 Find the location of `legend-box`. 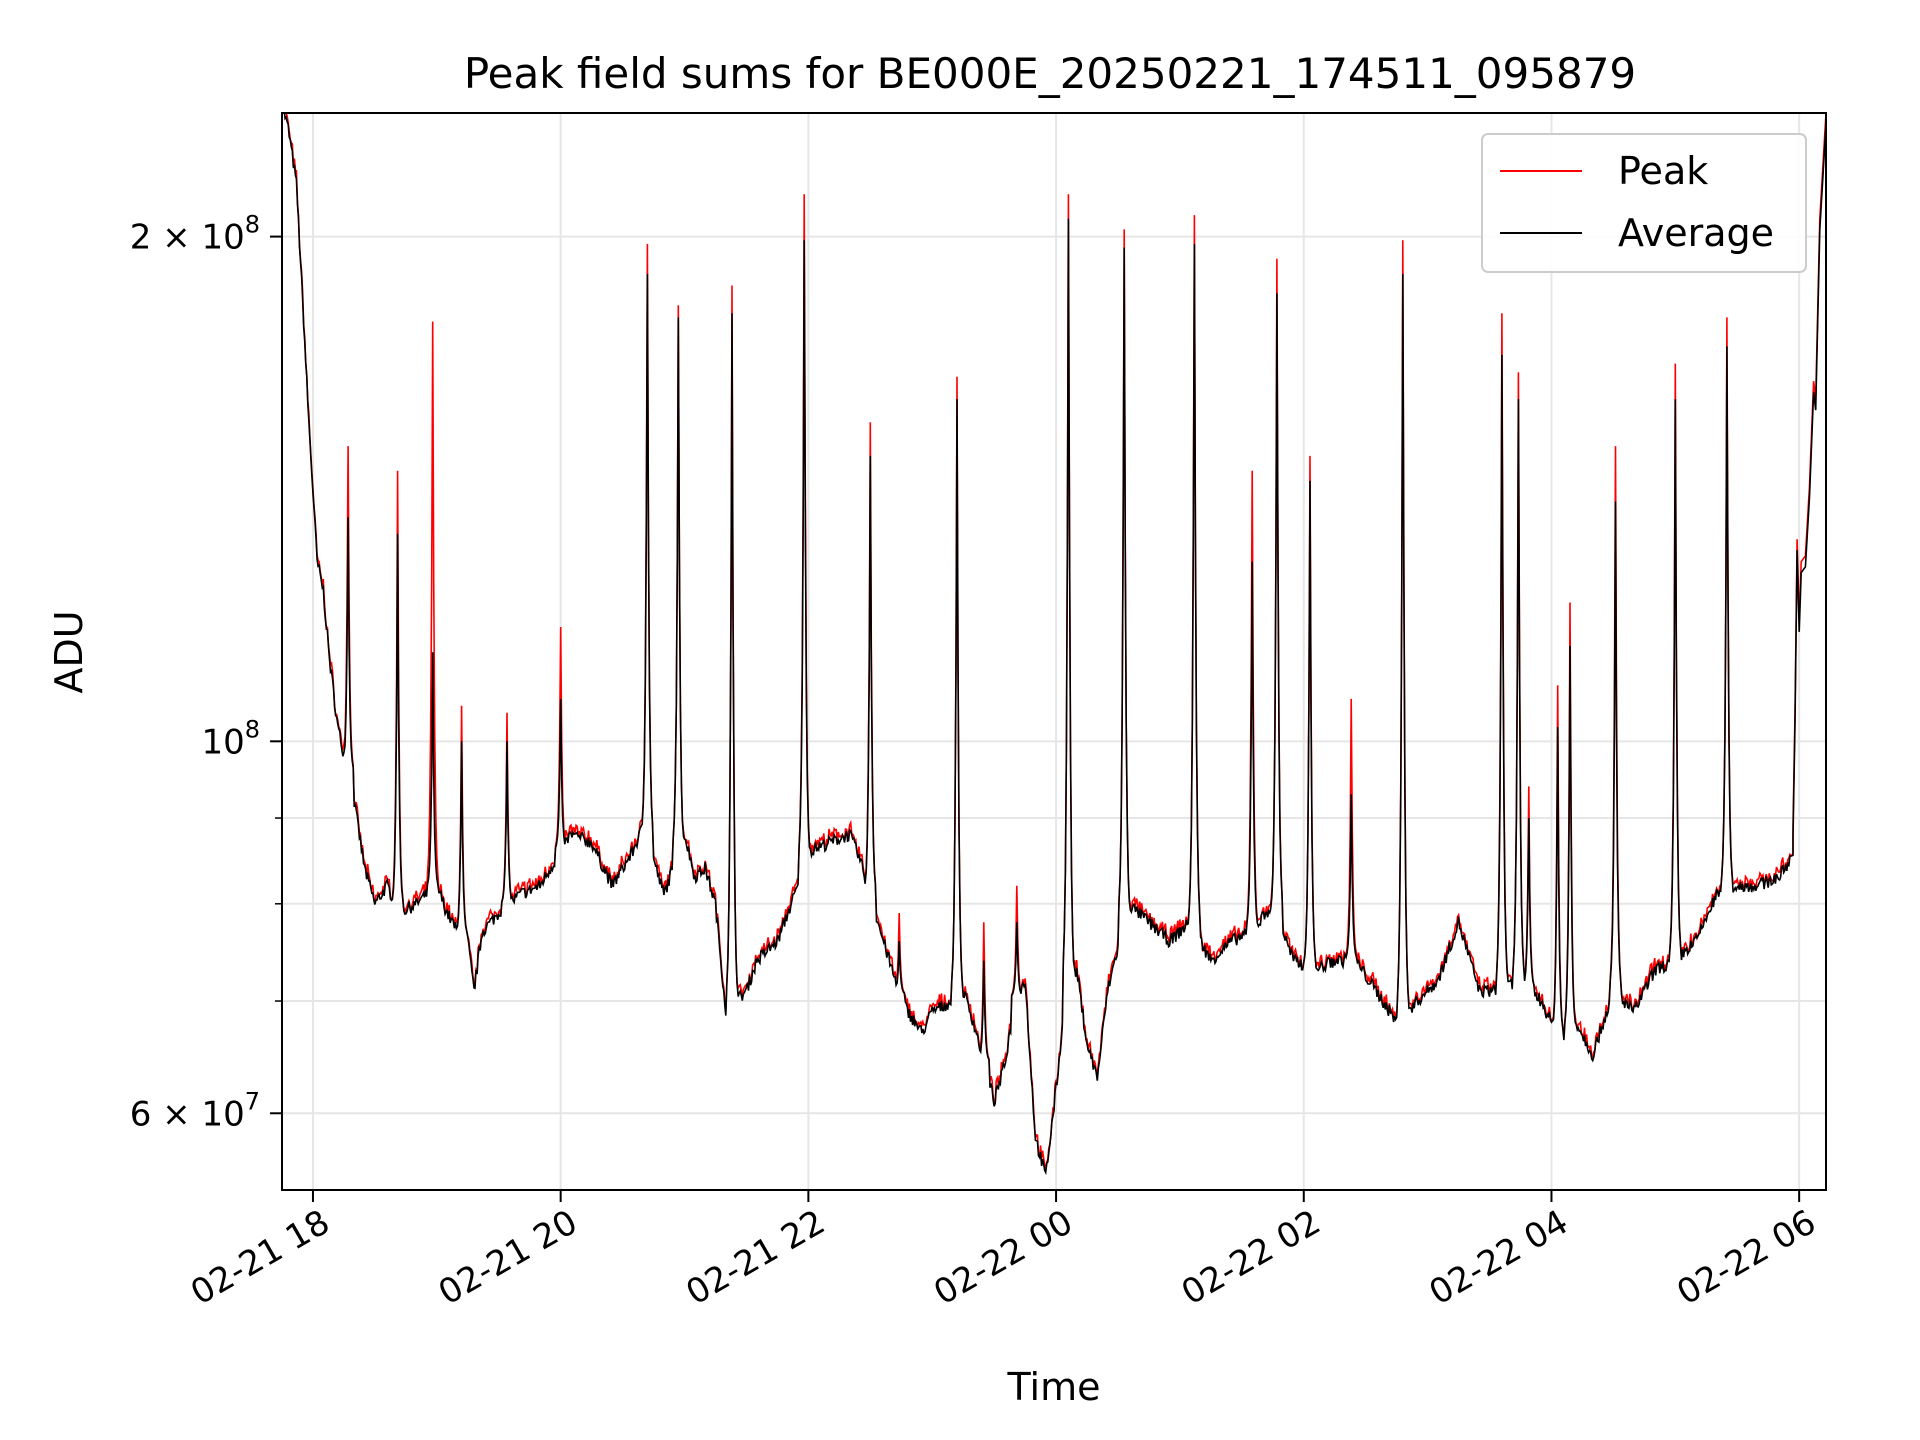

legend-box is located at coordinates (1644, 203).